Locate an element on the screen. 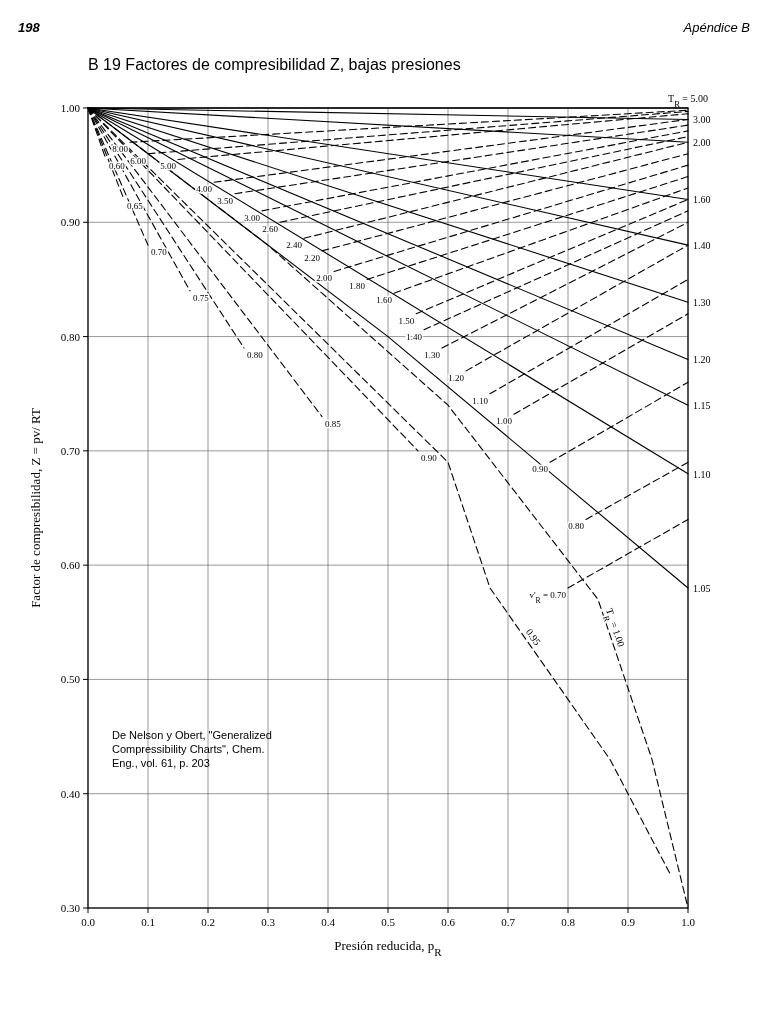 The width and height of the screenshot is (768, 1024). x-tick-label: 0.3 is located at coordinates (268, 922).